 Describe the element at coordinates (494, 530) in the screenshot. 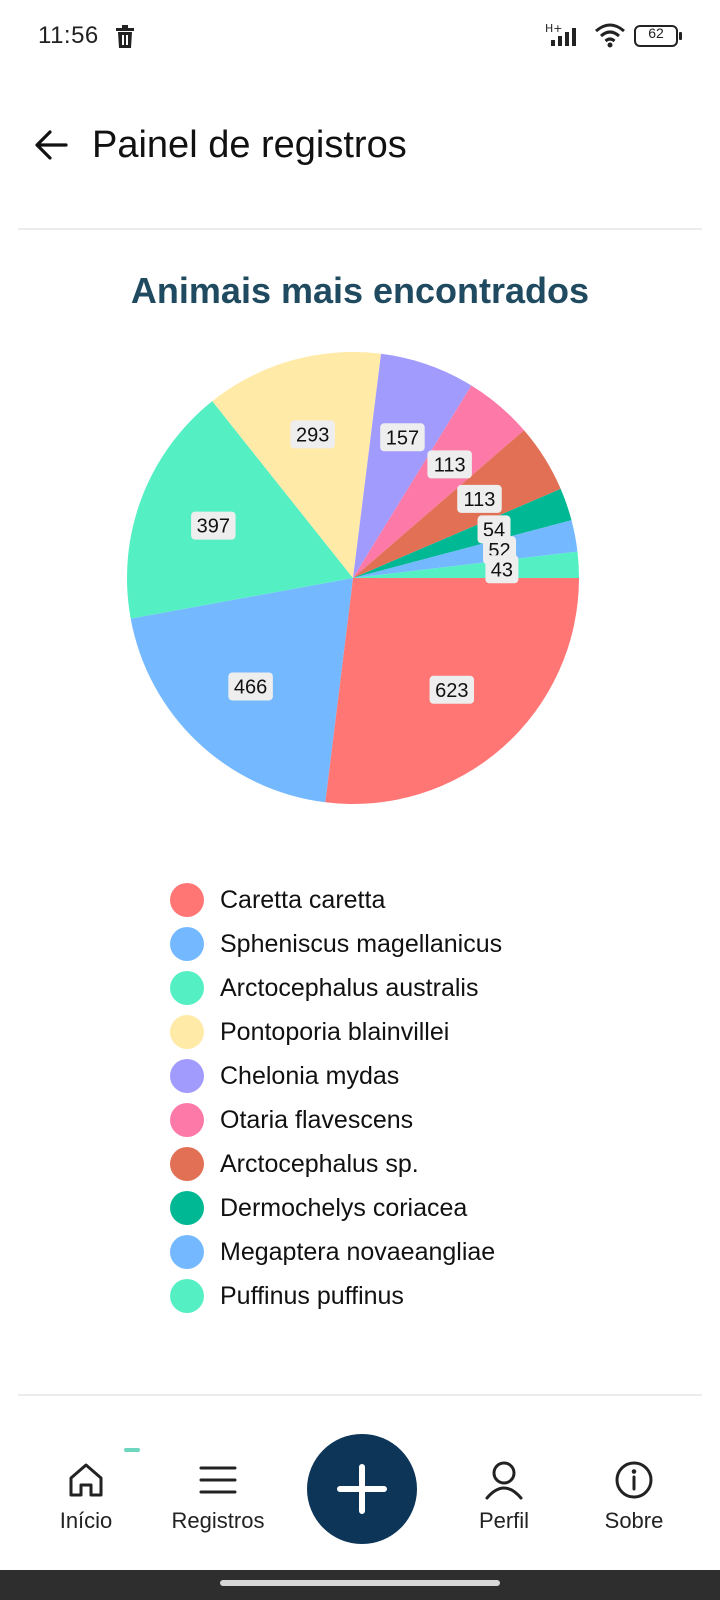

I see `svg-text: 54` at that location.